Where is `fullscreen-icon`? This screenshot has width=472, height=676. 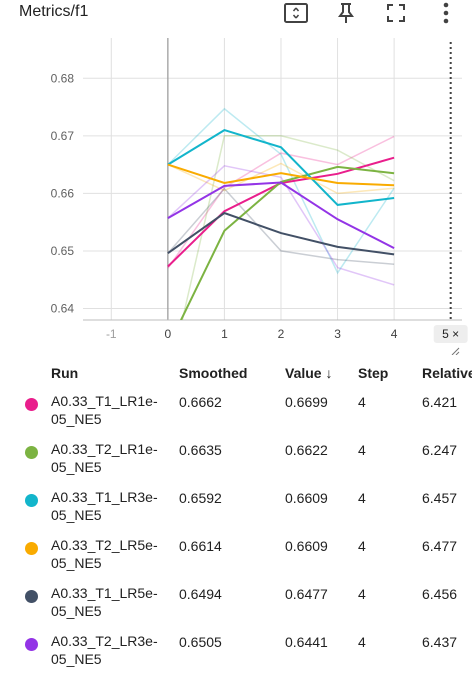
fullscreen-icon is located at coordinates (396, 13).